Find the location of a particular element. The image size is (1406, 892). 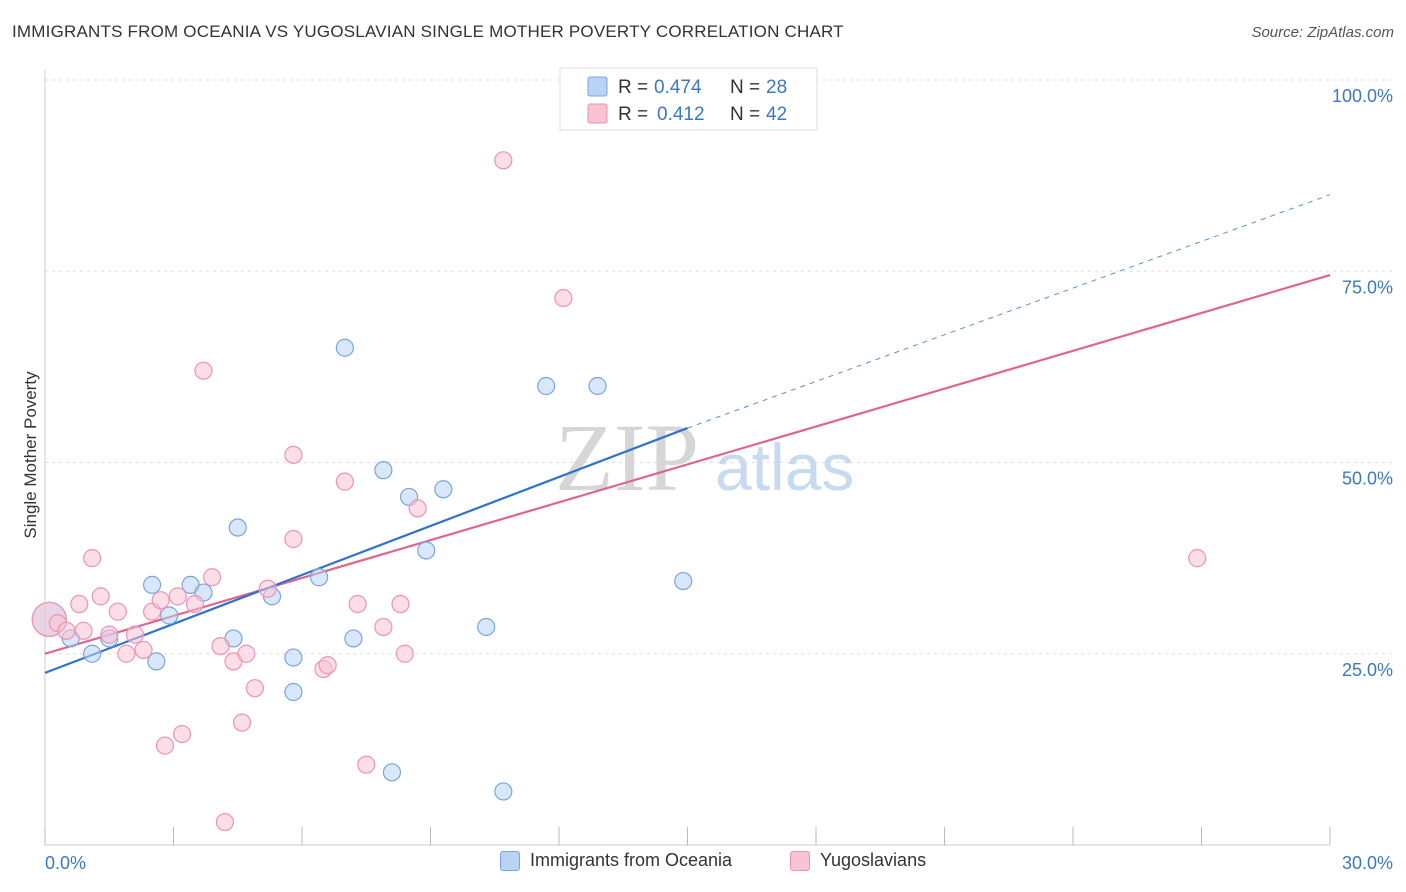

y-tick-label: 100.0% is located at coordinates (1362, 96).